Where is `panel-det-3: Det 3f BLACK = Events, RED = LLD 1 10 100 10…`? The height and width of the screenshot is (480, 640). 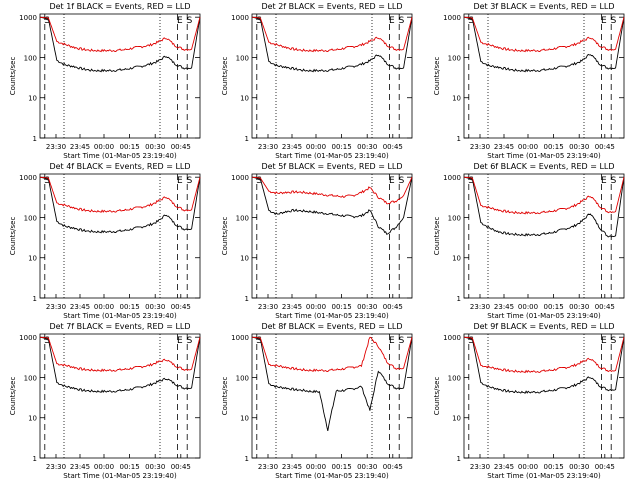
panel-det-3: Det 3f BLACK = Events, RED = LLD 1 10 100 10… is located at coordinates (529, 81).